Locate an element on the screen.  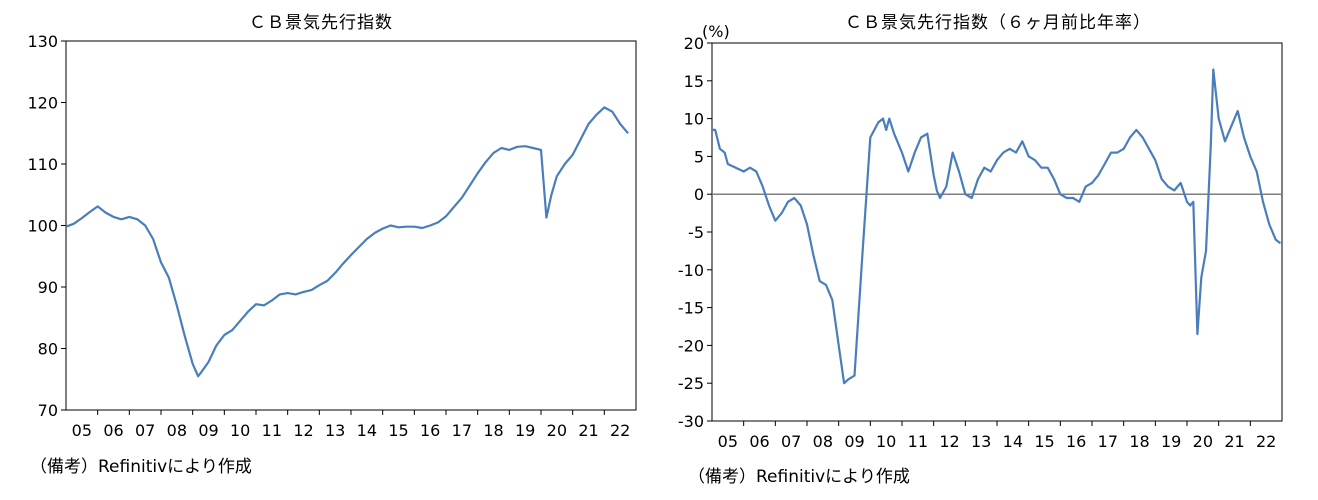
y-tick-label: 90 is located at coordinates (48, 287).